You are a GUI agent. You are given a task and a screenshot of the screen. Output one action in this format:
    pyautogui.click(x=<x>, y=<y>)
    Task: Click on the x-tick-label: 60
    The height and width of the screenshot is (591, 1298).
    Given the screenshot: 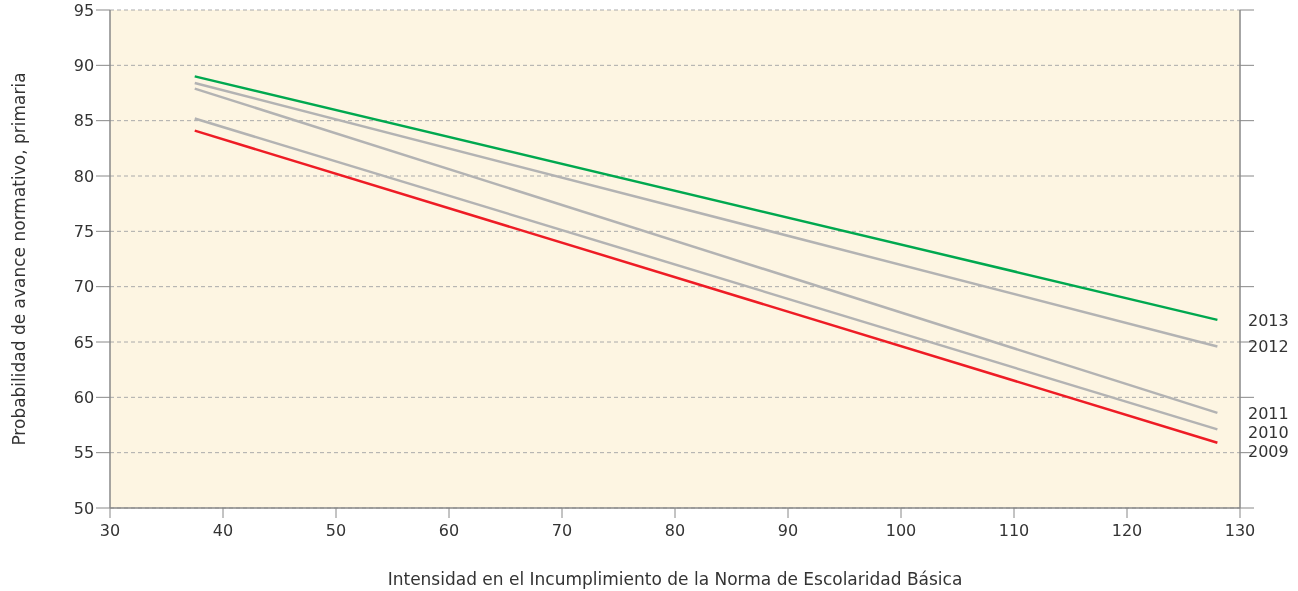 What is the action you would take?
    pyautogui.click(x=449, y=530)
    